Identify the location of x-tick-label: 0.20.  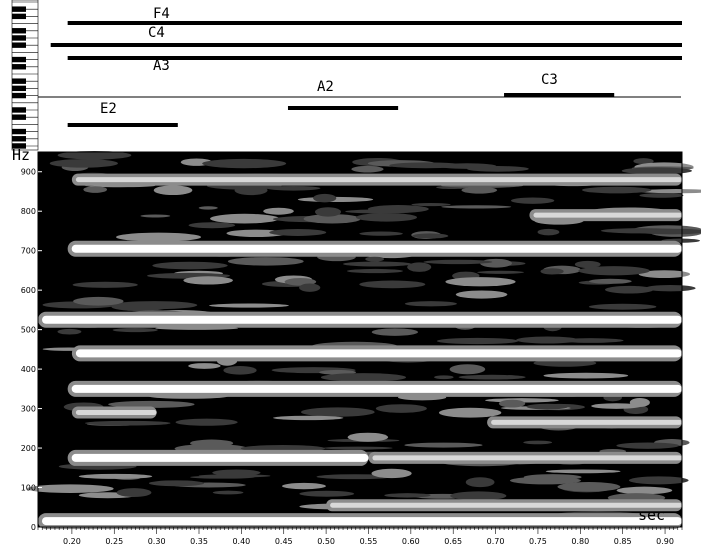
(72, 541).